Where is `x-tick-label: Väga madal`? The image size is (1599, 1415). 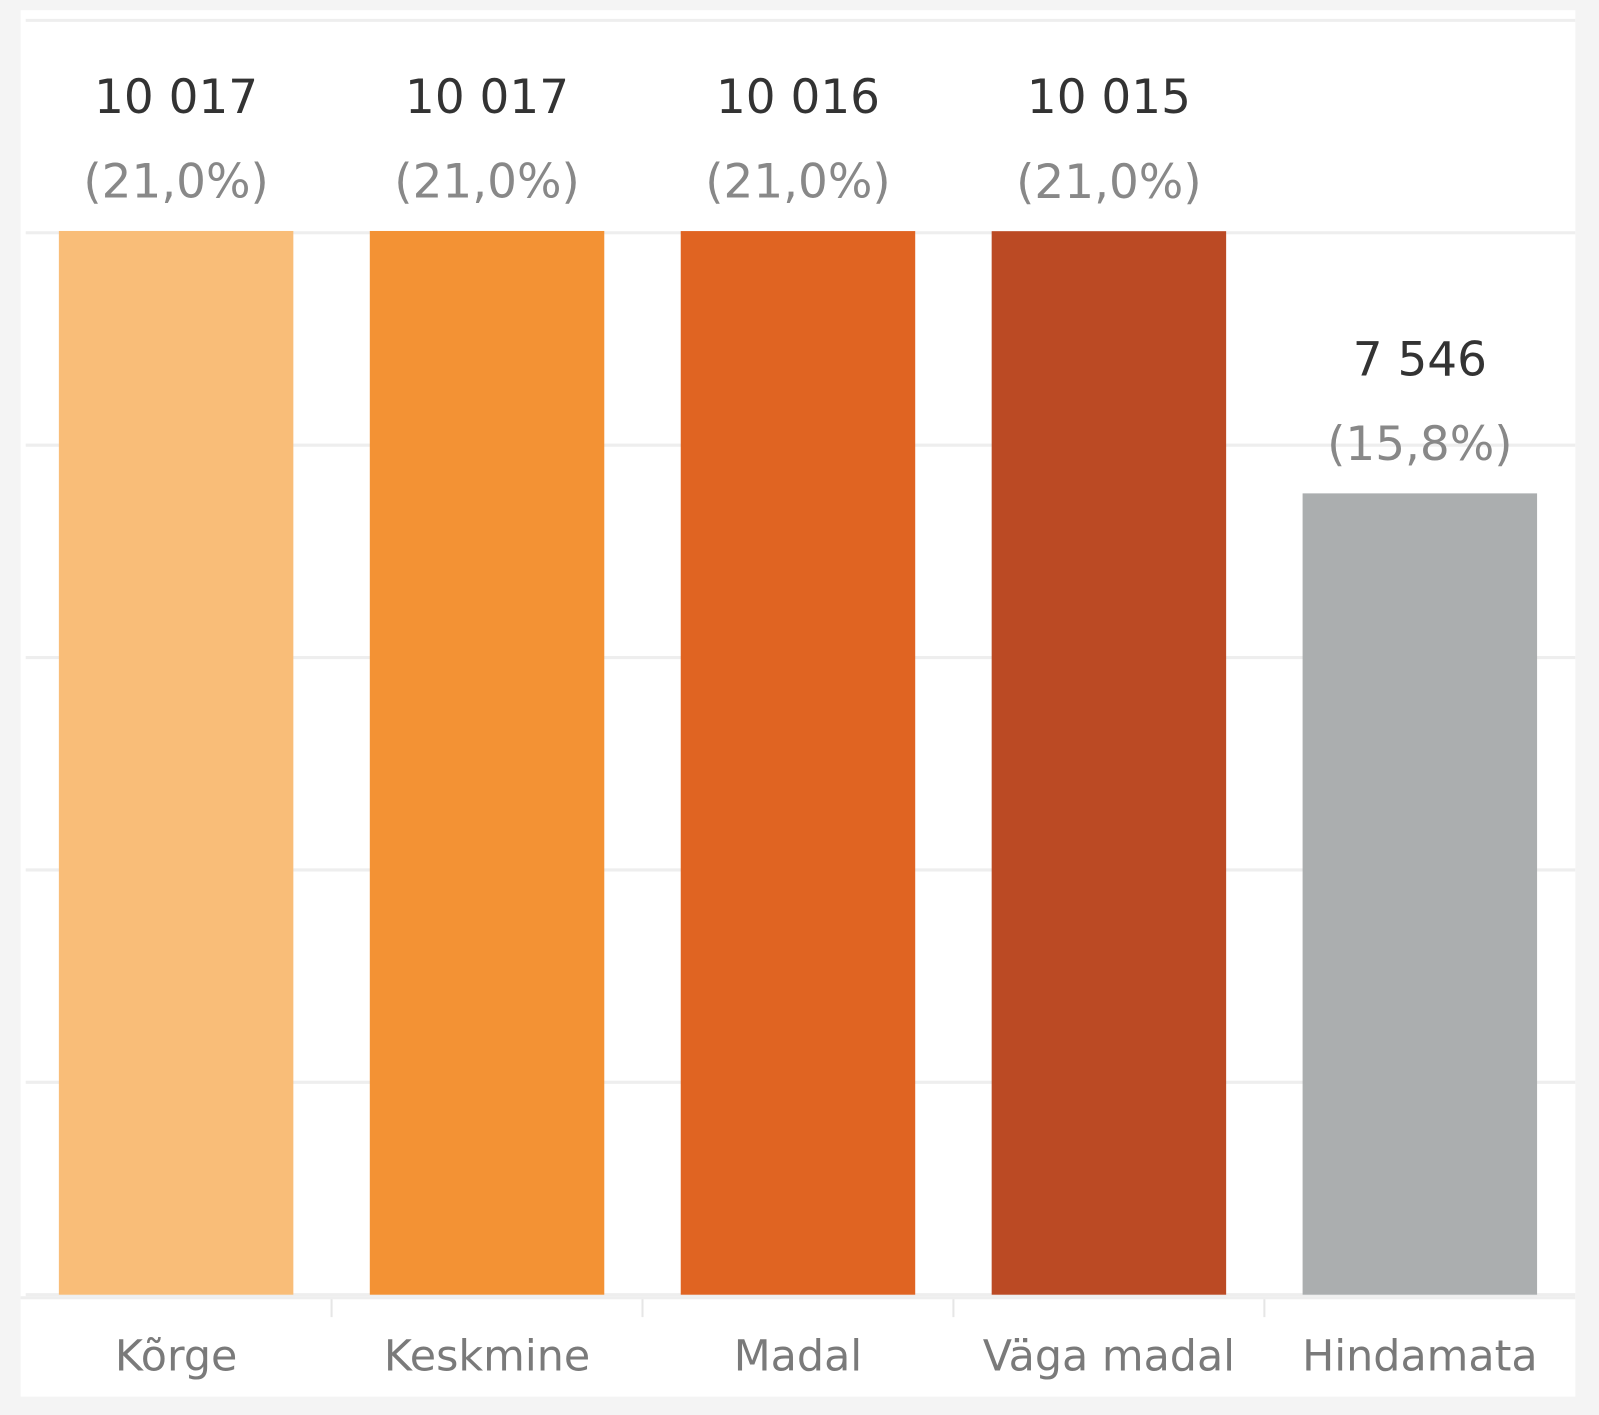
x-tick-label: Väga madal is located at coordinates (1109, 1356).